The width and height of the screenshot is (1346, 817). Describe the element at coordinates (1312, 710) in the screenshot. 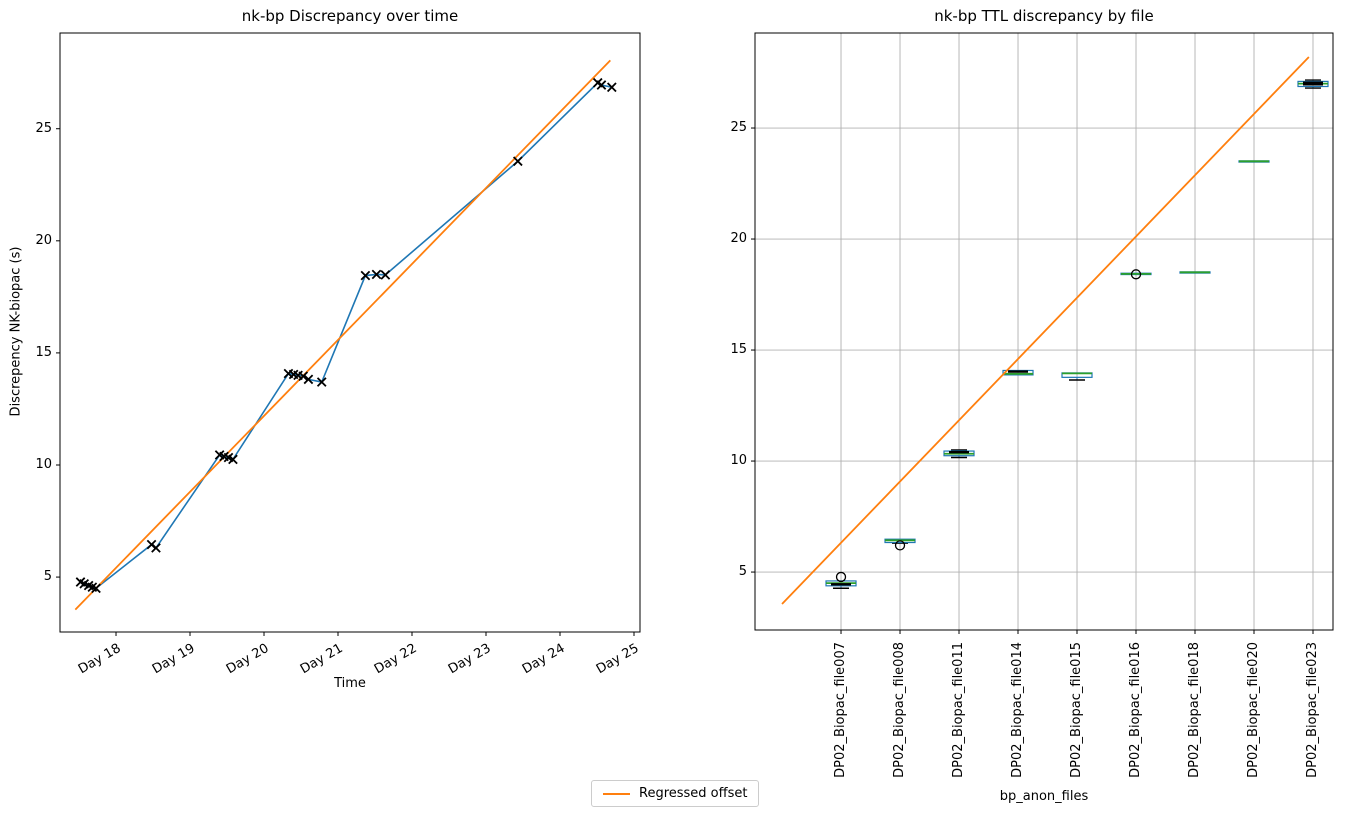

I see `right-x-tick-label: DP02_Biopac_file023` at that location.